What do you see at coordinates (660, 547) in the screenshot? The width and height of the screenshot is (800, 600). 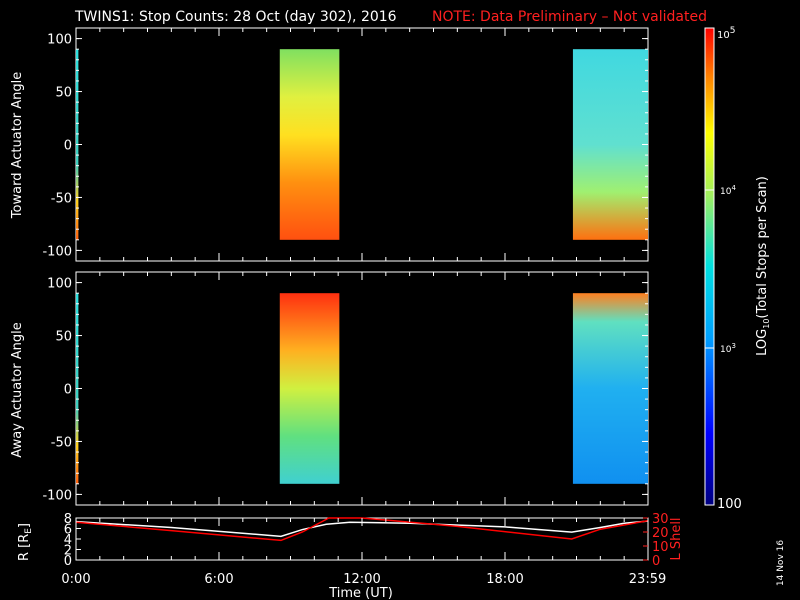 I see `orbit-y2tick-label: 10` at bounding box center [660, 547].